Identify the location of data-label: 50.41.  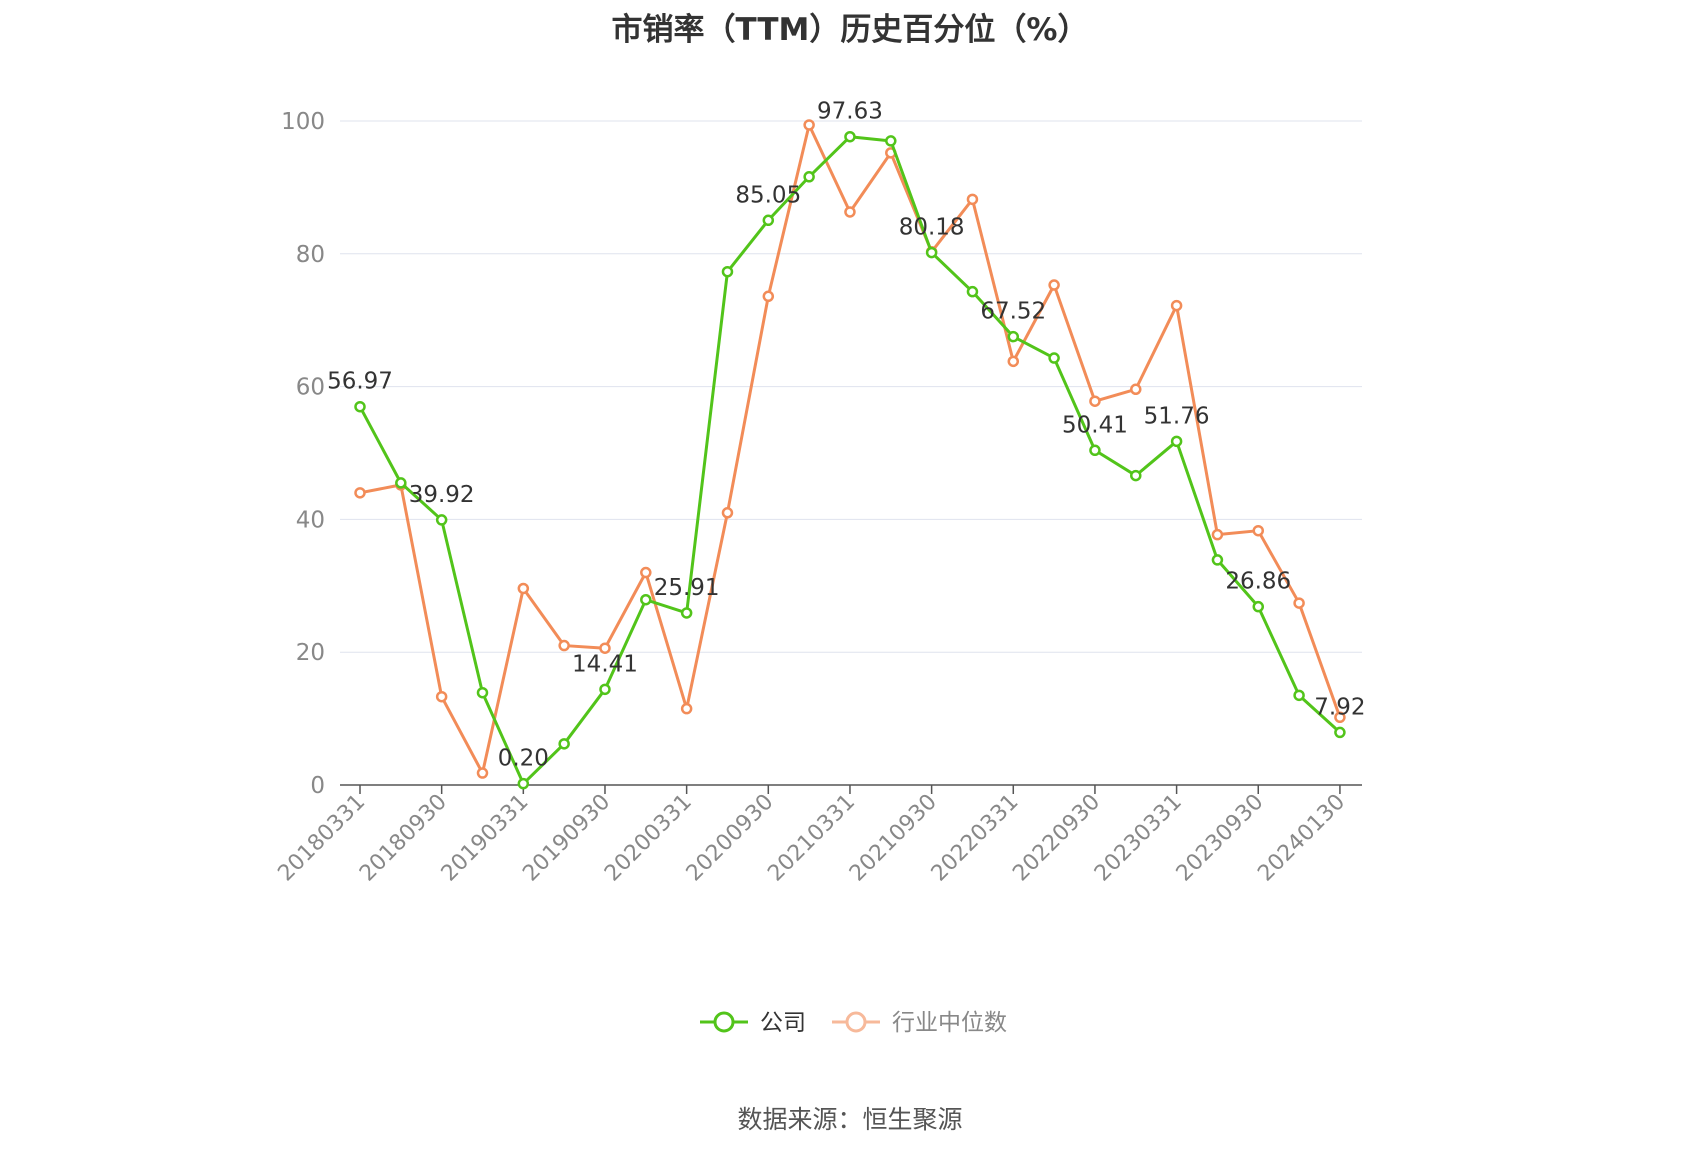
(1095, 425).